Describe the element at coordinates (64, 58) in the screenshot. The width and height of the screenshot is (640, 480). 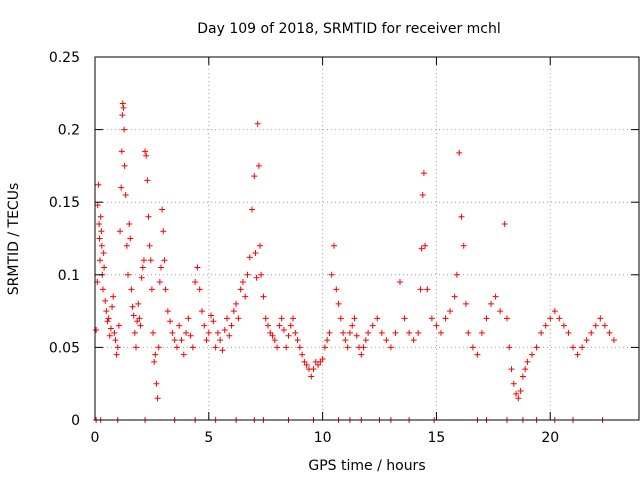
I see `y-tick-label: 0.25` at that location.